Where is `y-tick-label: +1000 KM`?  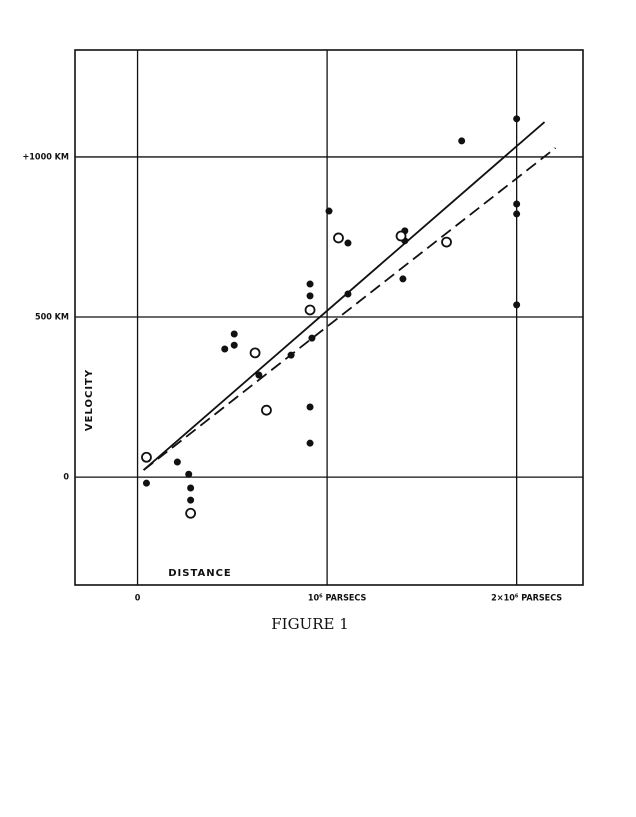 y-tick-label: +1000 KM is located at coordinates (46, 157).